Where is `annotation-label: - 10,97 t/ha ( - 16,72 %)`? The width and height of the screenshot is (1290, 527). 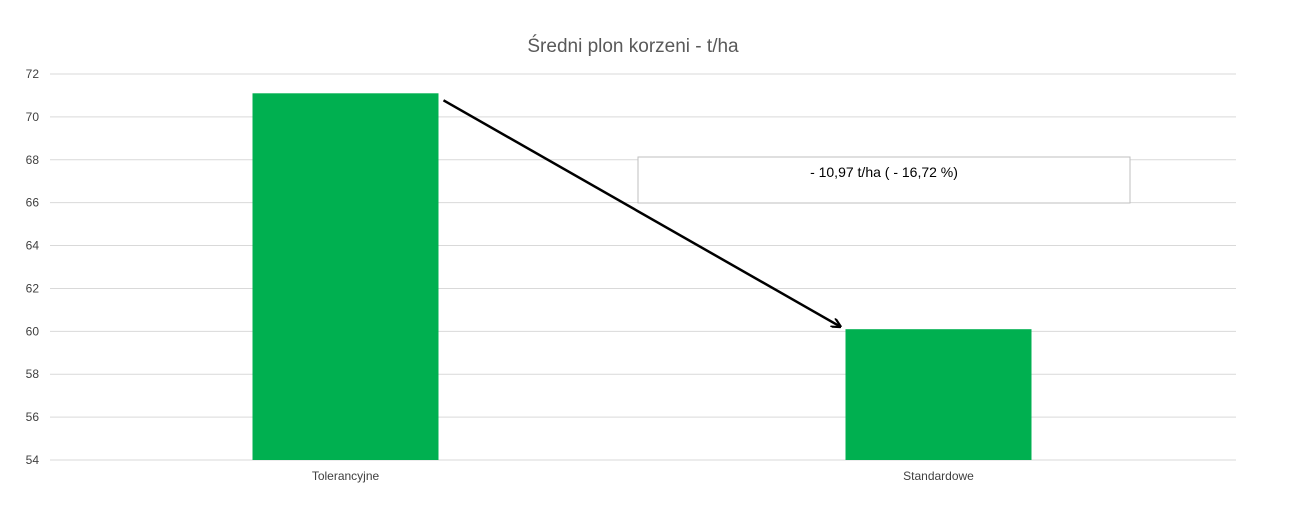 annotation-label: - 10,97 t/ha ( - 16,72 %) is located at coordinates (884, 172).